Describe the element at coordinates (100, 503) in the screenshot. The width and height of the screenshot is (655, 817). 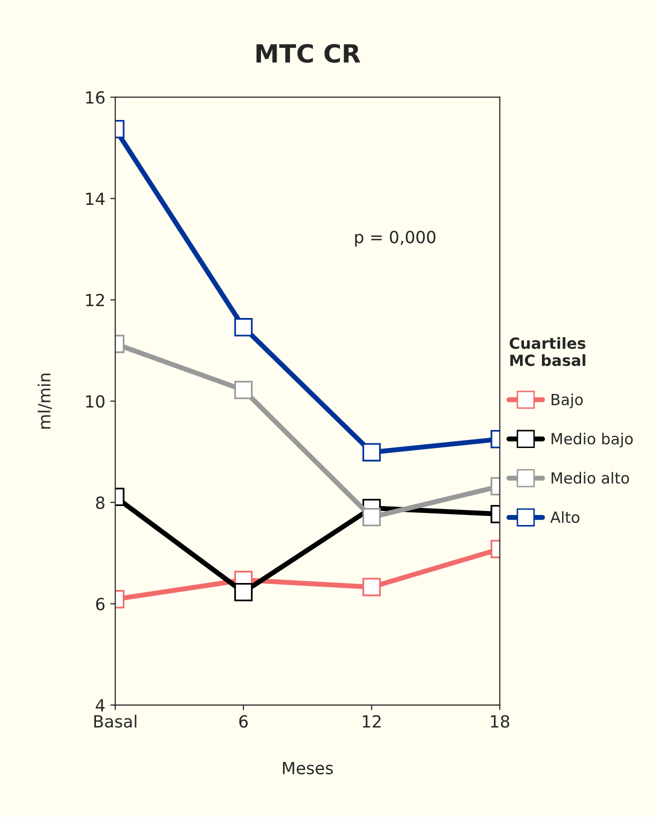
I see `y-tick-label: 8` at that location.